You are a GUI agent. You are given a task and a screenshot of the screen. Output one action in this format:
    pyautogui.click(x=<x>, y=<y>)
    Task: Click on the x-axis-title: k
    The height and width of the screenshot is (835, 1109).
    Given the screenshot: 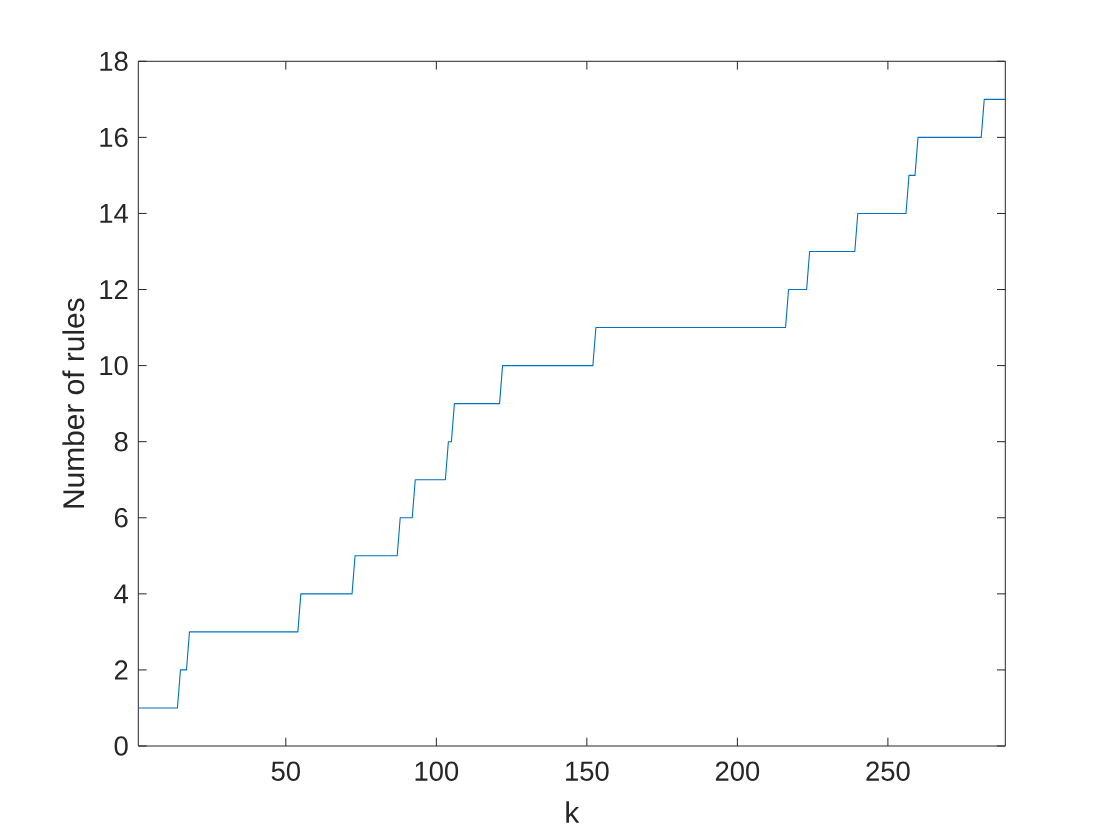 What is the action you would take?
    pyautogui.click(x=573, y=812)
    